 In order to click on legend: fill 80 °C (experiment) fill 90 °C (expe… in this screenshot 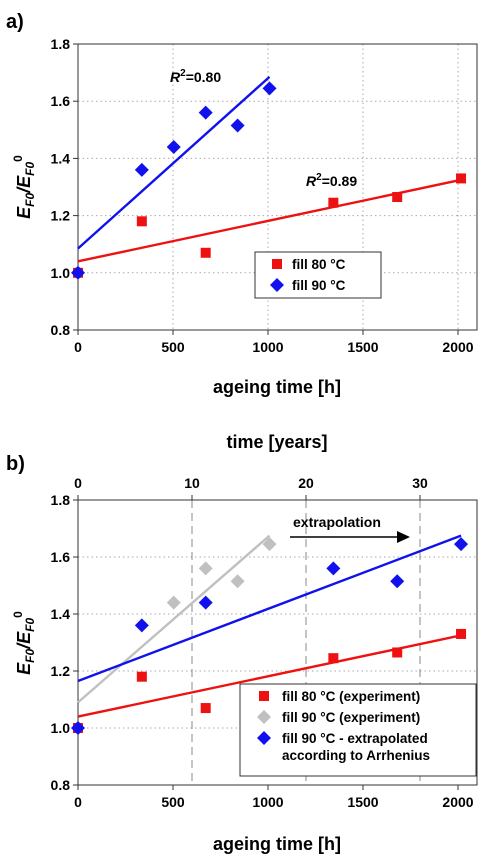, I will do `click(358, 730)`.